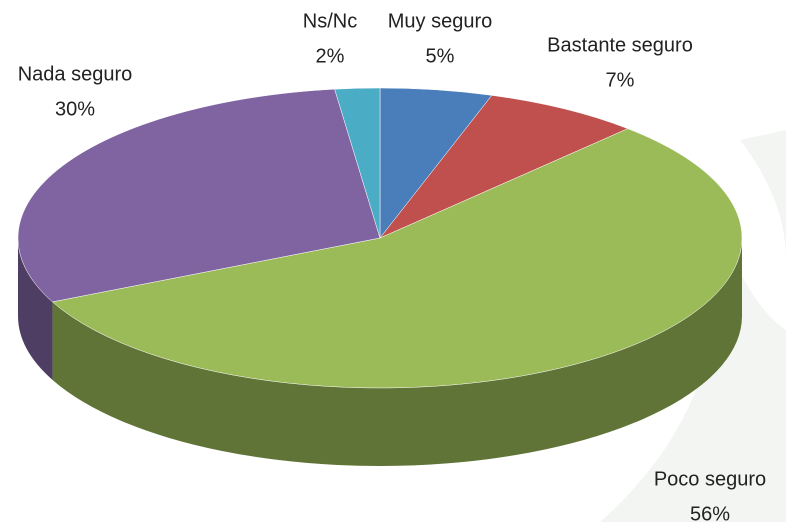  Describe the element at coordinates (763, 195) in the screenshot. I see `background-swoosh` at that location.